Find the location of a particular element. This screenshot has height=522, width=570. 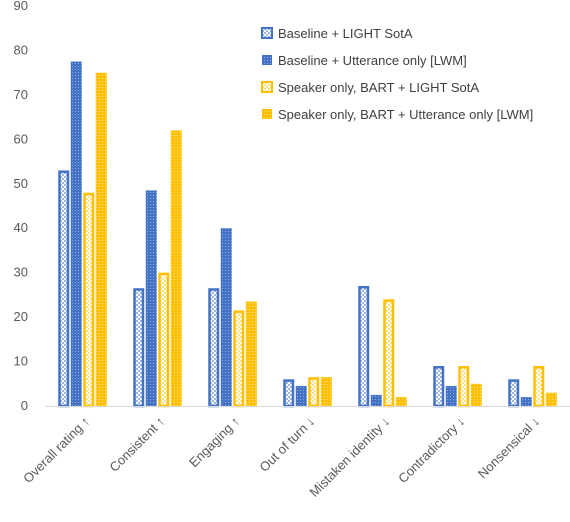

bar-speaker-only-bart-utterance-only-lwm-overall-rating is located at coordinates (101, 239).